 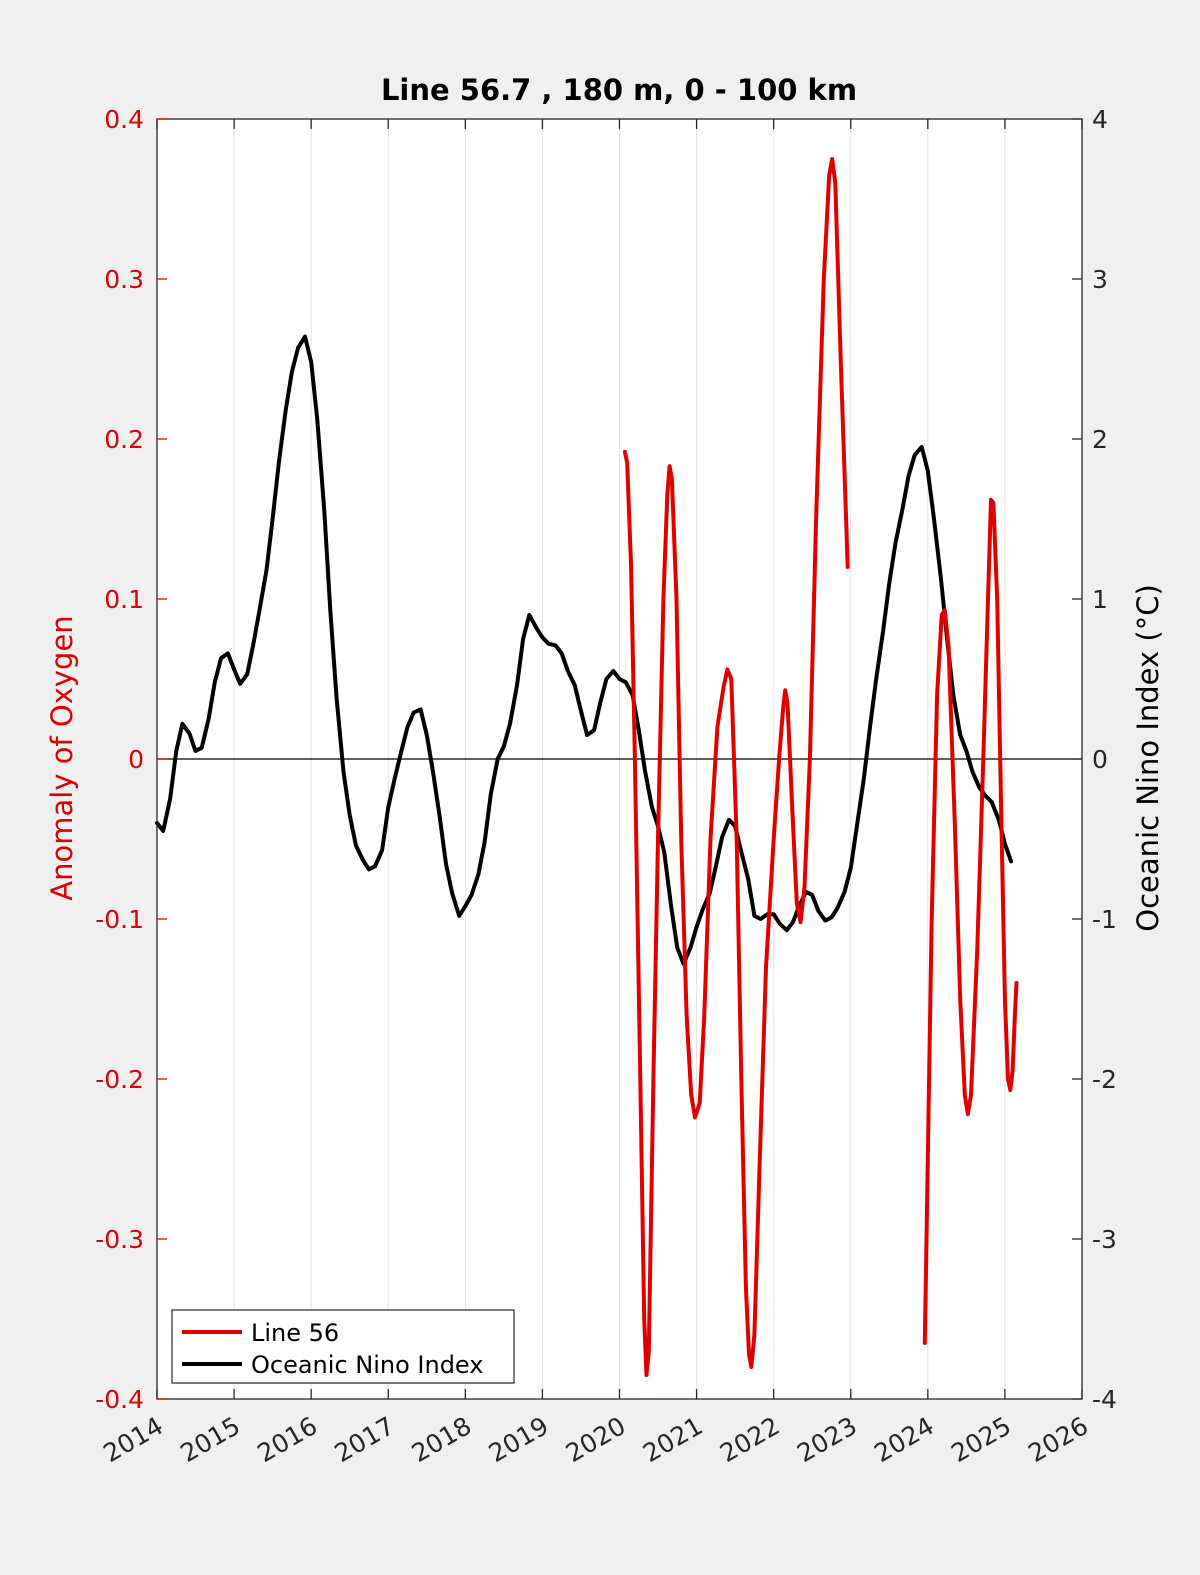 What do you see at coordinates (124, 279) in the screenshot?
I see `left-y-tick-label: 0.3` at bounding box center [124, 279].